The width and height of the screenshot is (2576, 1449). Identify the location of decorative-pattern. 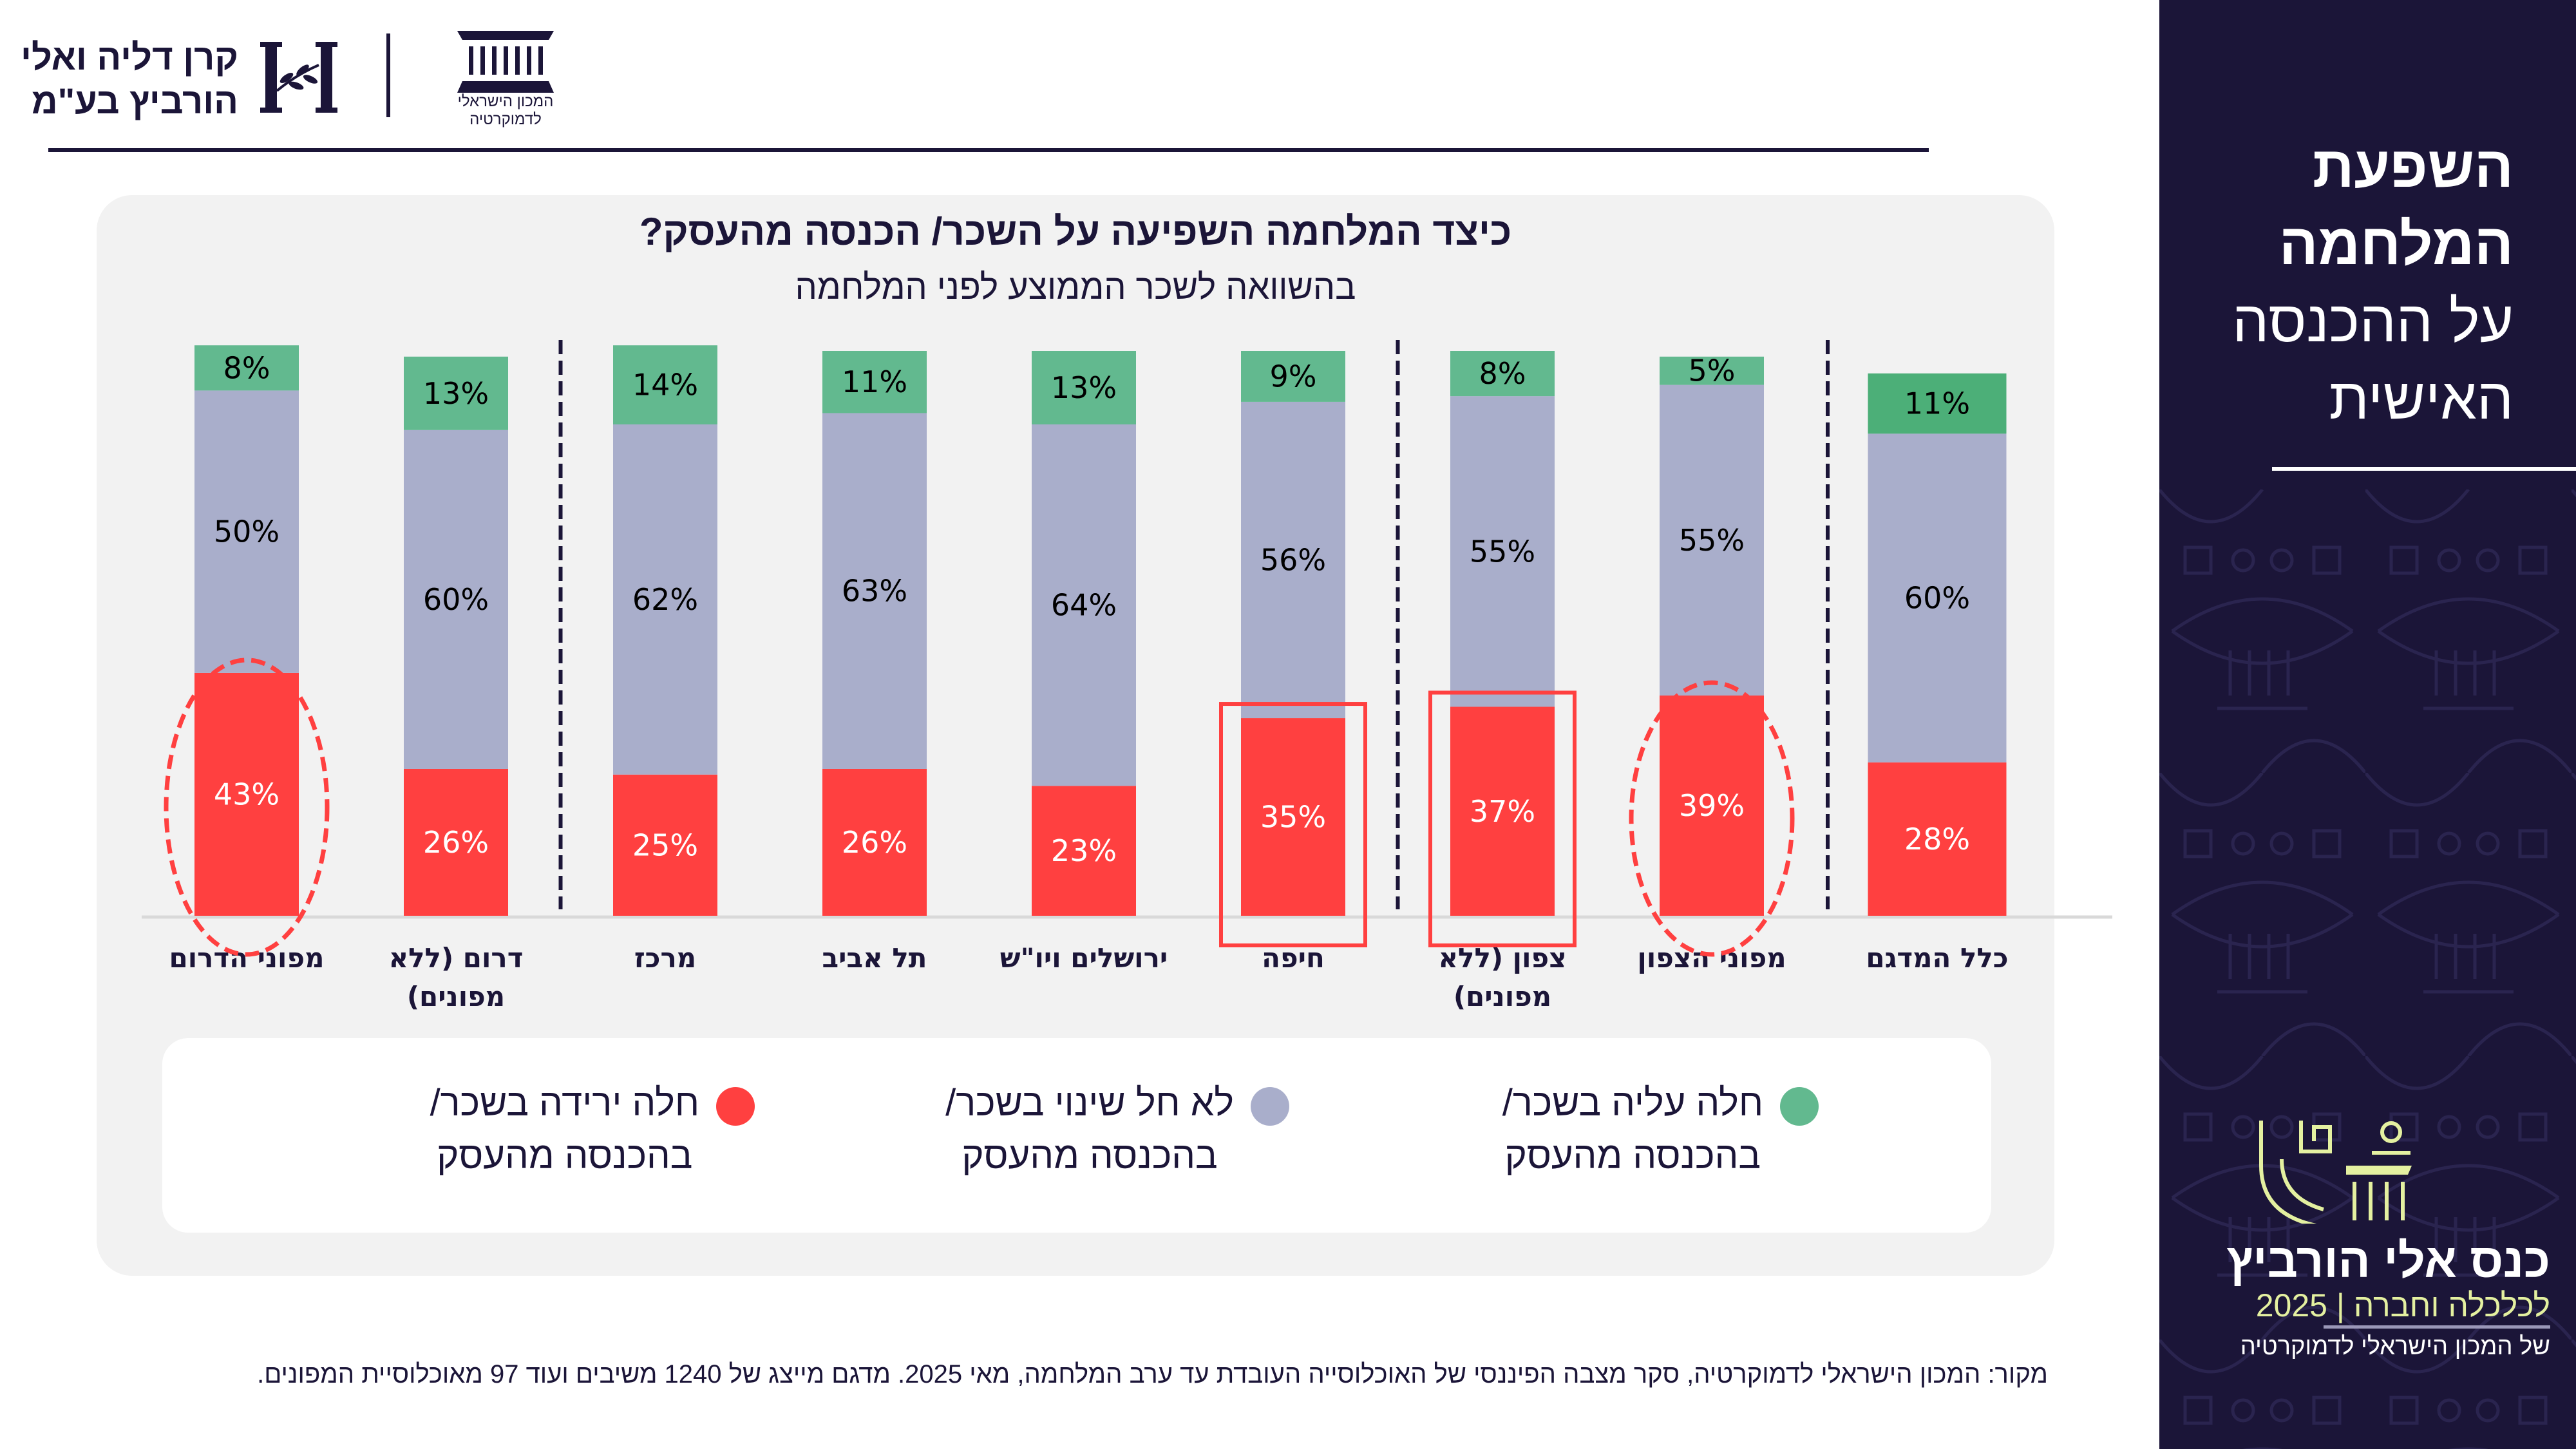
(2367, 969).